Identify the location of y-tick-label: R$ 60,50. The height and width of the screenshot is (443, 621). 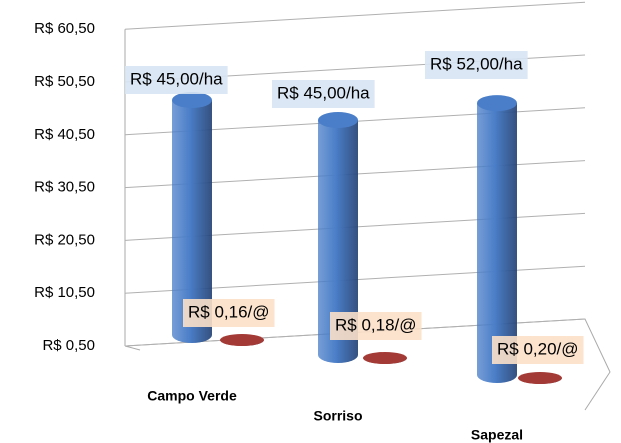
(64, 28).